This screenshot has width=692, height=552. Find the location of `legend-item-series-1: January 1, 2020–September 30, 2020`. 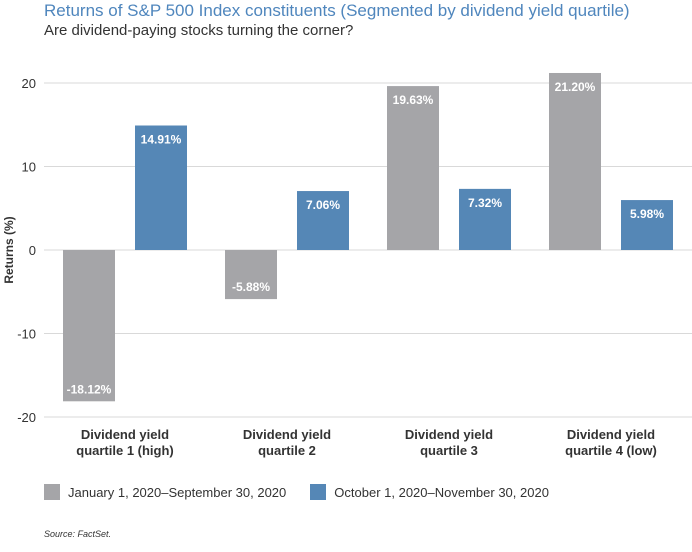

legend-item-series-1: January 1, 2020–September 30, 2020 is located at coordinates (165, 492).